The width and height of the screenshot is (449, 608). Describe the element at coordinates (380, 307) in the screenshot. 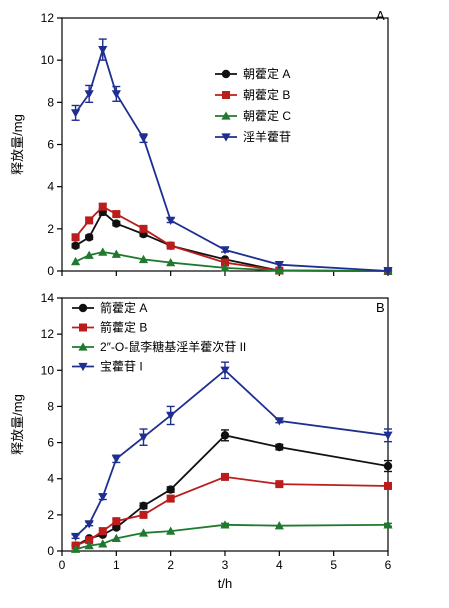

I see `panel-letter: B` at that location.